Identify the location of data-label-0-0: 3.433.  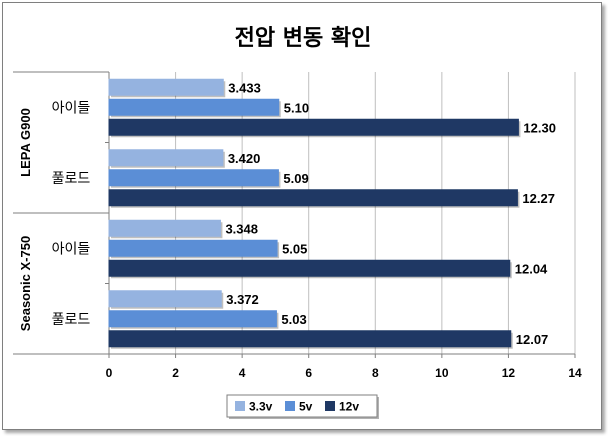
(244, 87).